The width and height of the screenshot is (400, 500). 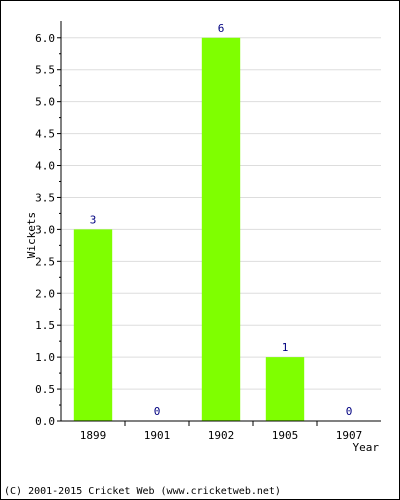 I want to click on y-tick-label: 6.0, so click(x=45, y=38).